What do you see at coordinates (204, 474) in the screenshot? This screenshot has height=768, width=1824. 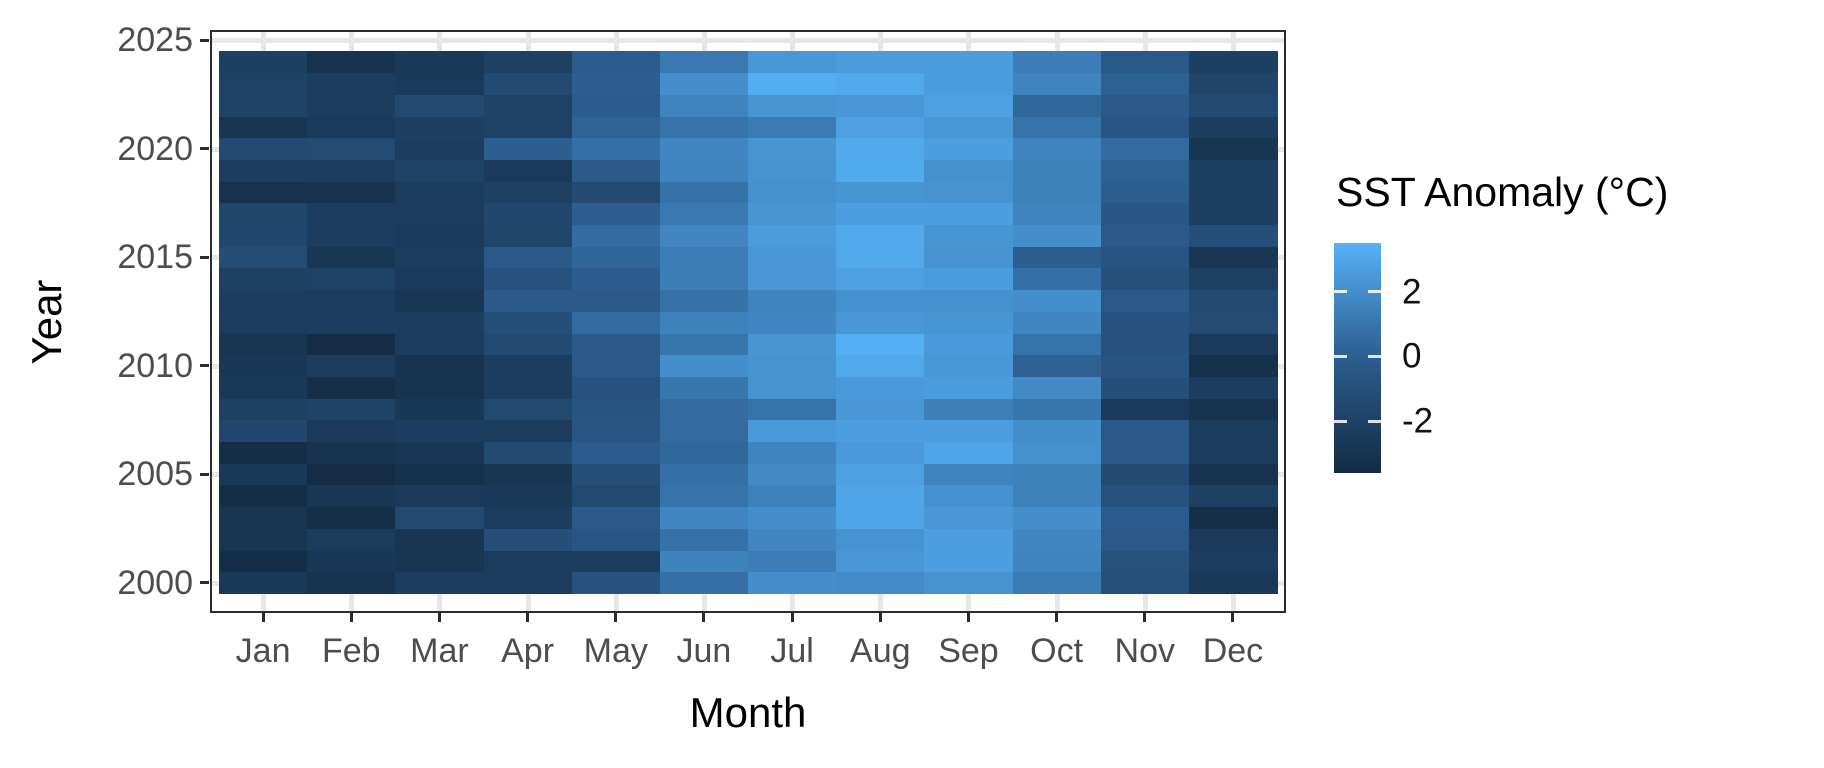 I see `y-tick-mark` at bounding box center [204, 474].